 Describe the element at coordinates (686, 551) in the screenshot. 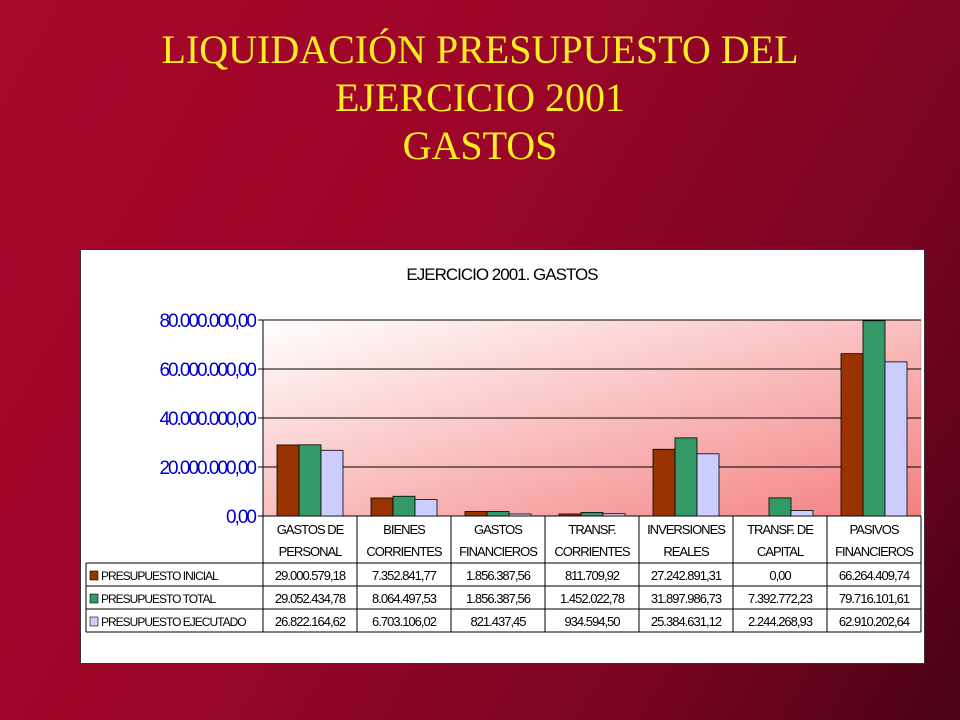

I see `category-label: REALES` at that location.